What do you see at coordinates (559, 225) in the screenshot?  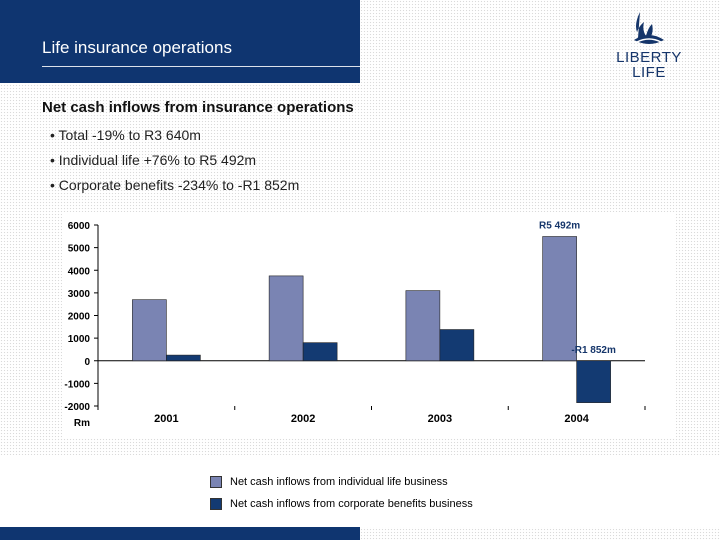 I see `annotation-individual-2004: R5 492m` at bounding box center [559, 225].